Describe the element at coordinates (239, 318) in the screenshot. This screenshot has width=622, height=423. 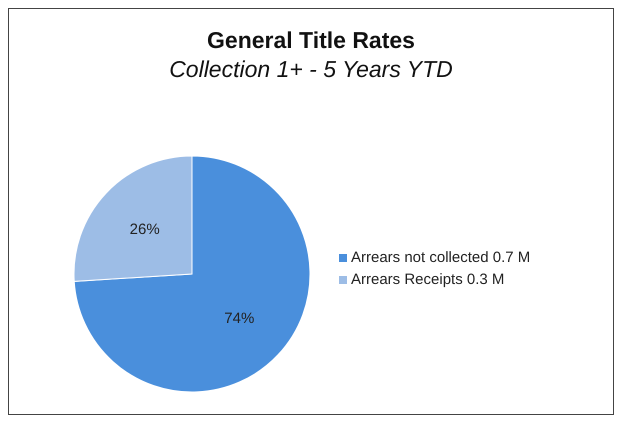
I see `data-label: 74%` at that location.